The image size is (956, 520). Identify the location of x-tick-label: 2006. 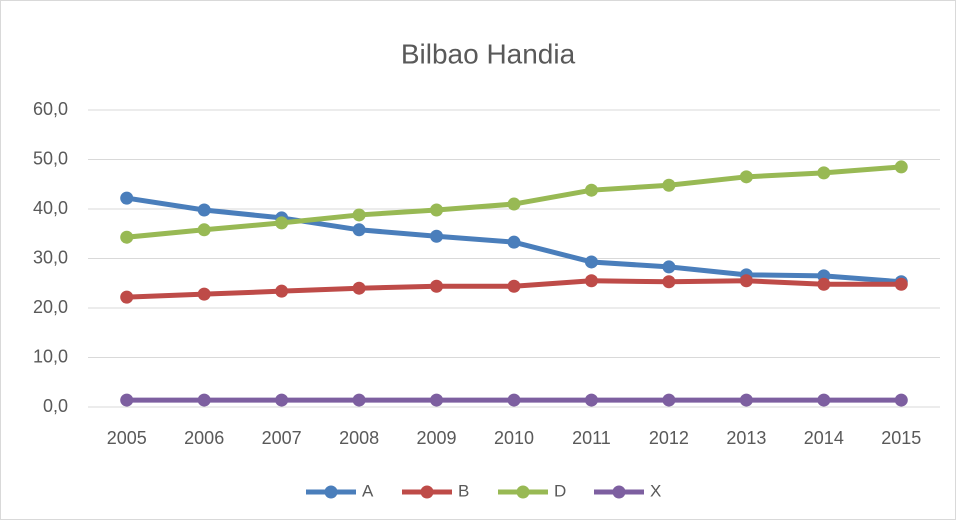
(204, 438).